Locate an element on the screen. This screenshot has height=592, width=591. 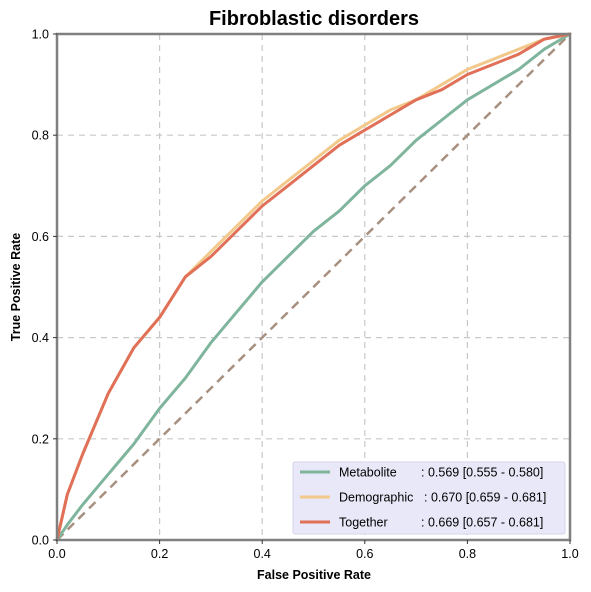
legend-auc-together: : 0.669 [0.657 - 0.681] is located at coordinates (482, 523).